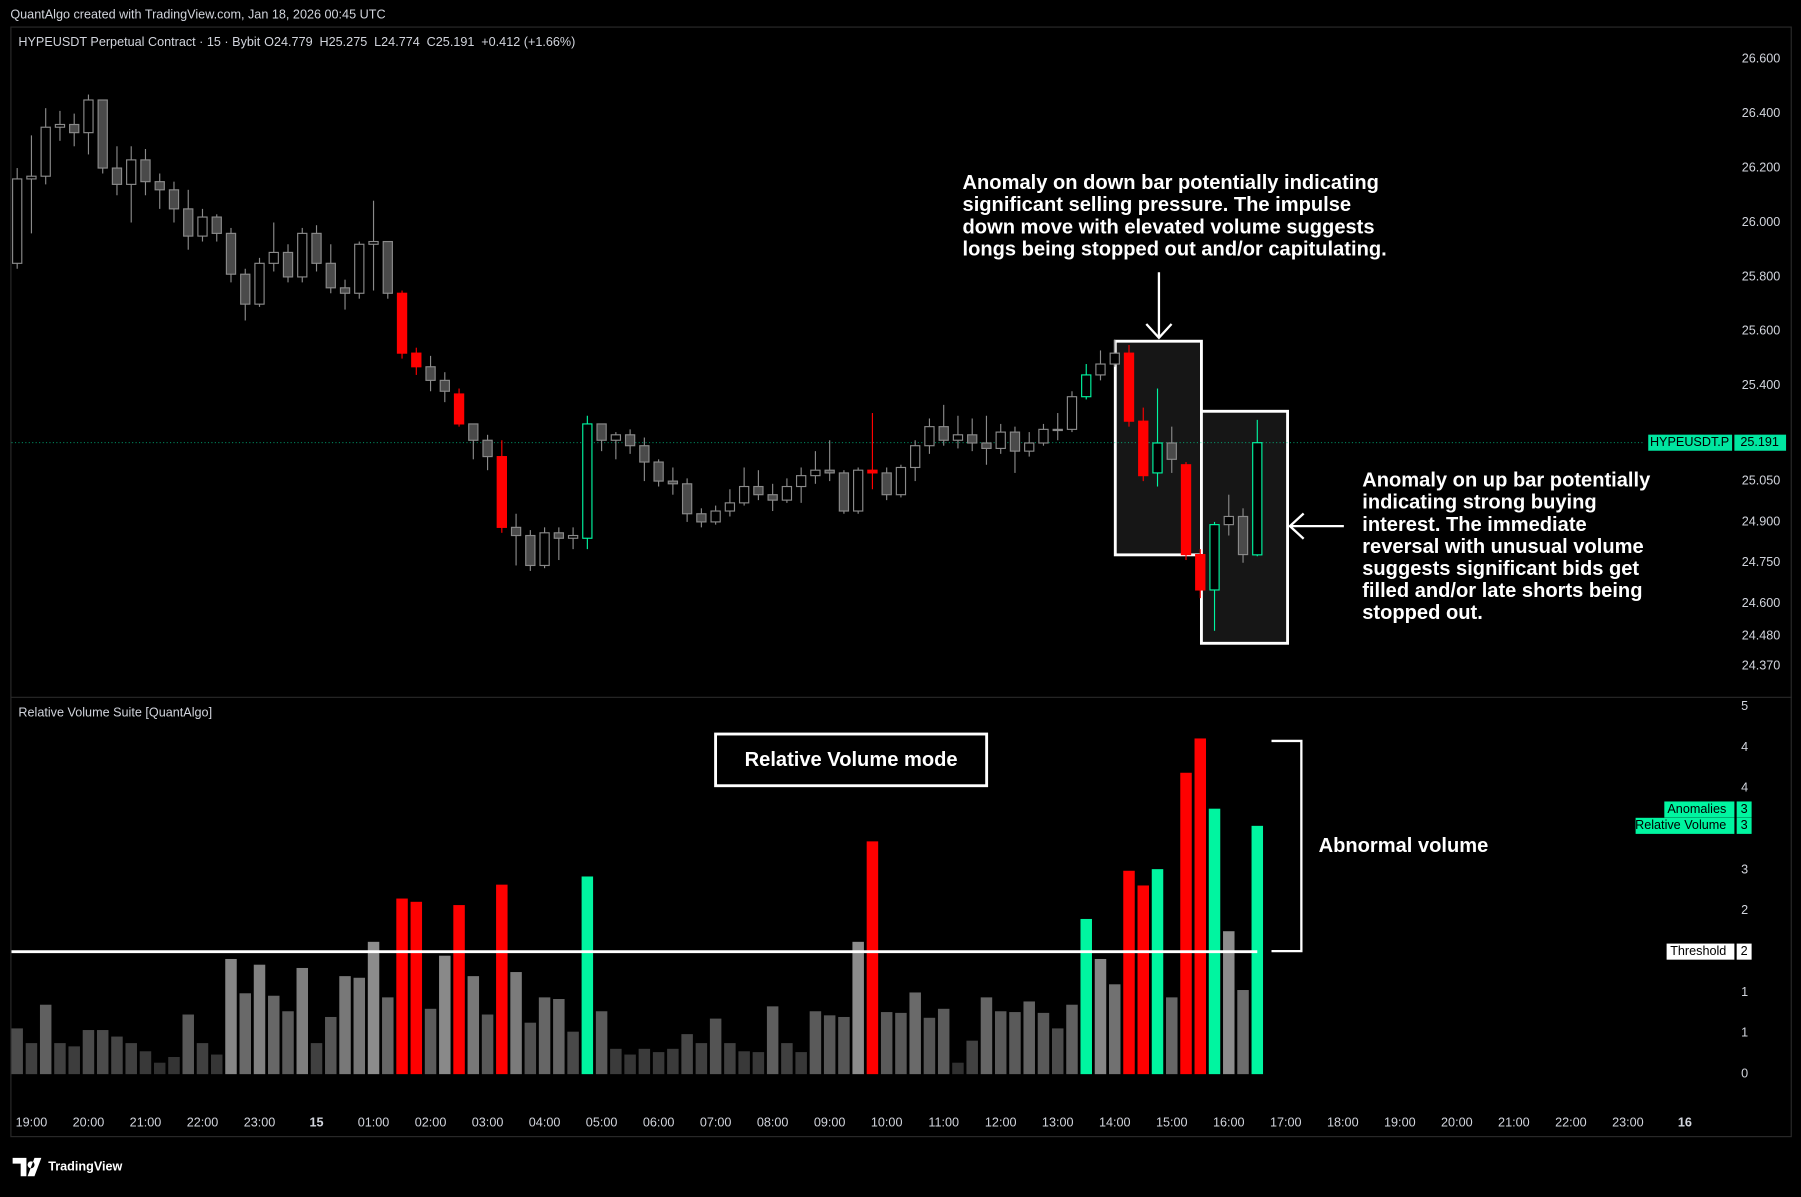 The width and height of the screenshot is (1801, 1197). What do you see at coordinates (659, 1123) in the screenshot?
I see `x-tick-label: 06:00` at bounding box center [659, 1123].